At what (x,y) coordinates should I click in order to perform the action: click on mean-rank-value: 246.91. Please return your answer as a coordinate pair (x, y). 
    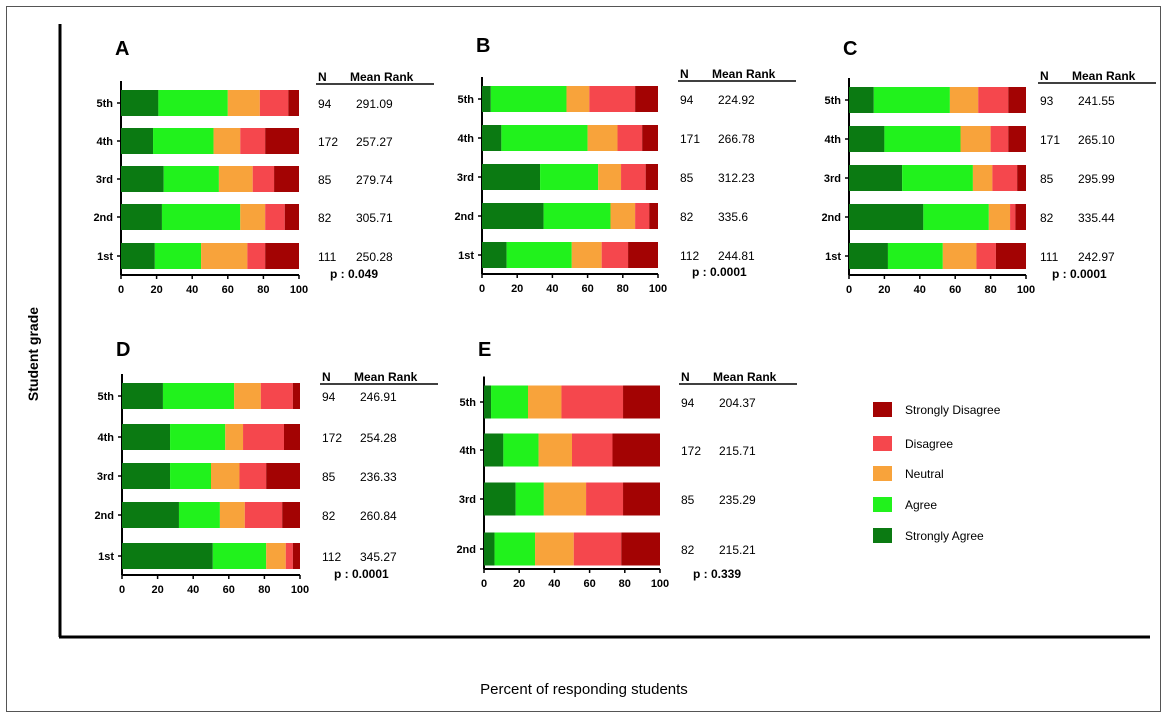
    Looking at the image, I should click on (378, 397).